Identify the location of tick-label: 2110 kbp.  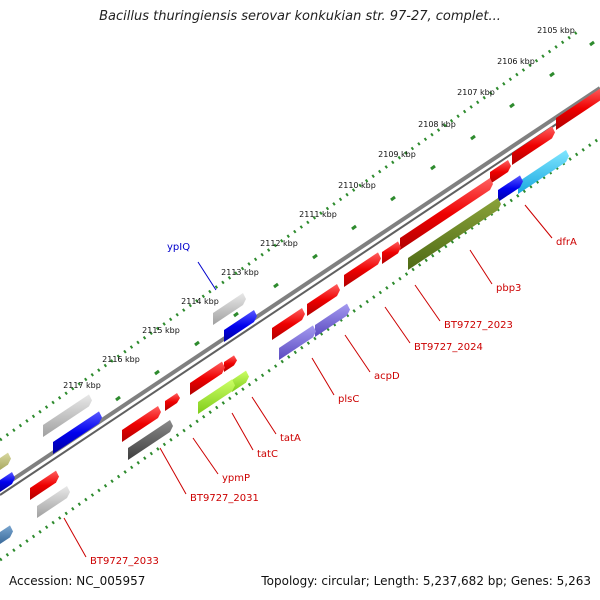
(357, 185).